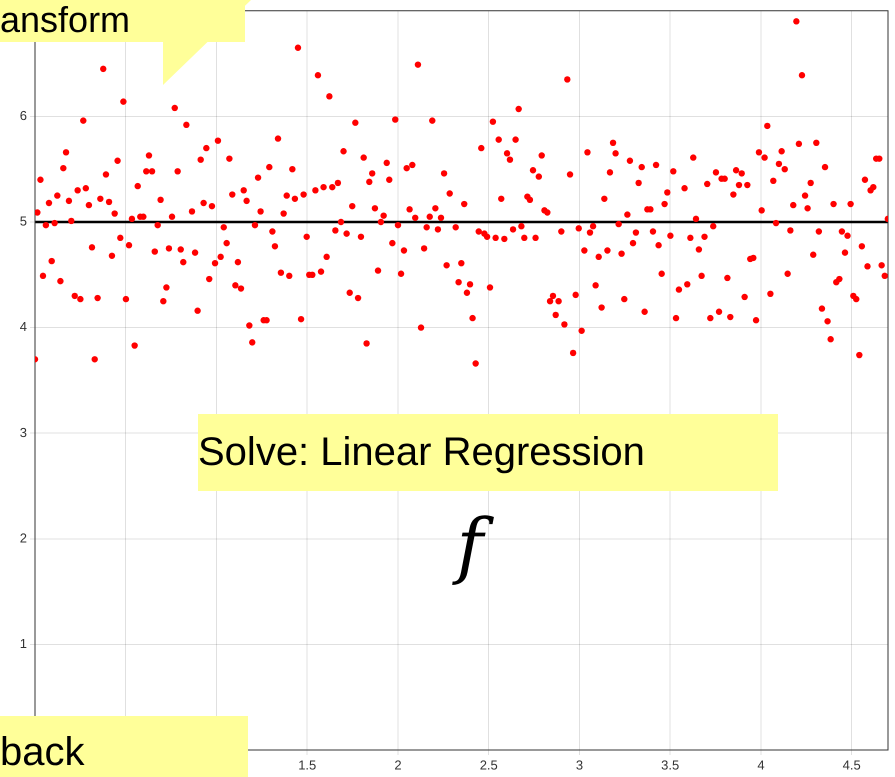 Image resolution: width=895 pixels, height=777 pixels. I want to click on annotation: f, so click(473, 545).